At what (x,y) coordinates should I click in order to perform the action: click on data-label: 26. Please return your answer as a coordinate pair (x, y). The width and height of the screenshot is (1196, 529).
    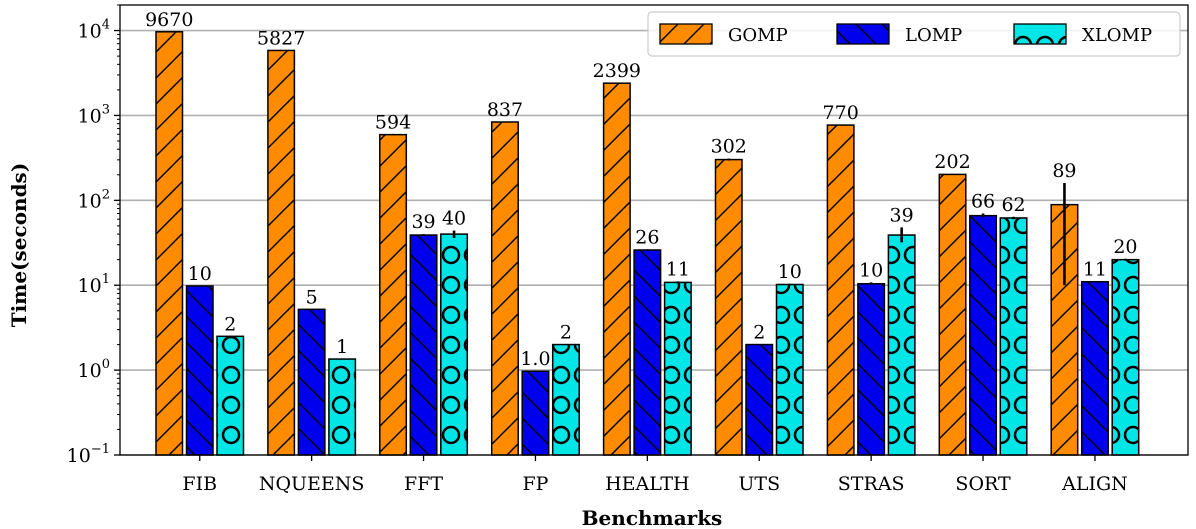
    Looking at the image, I should click on (647, 237).